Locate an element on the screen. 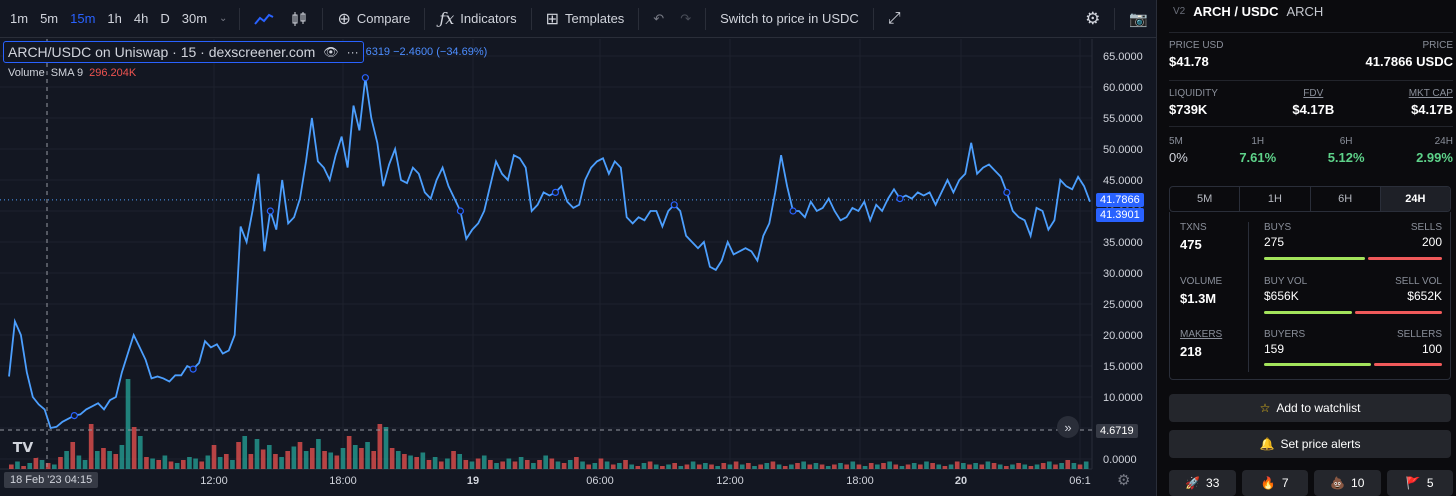  buys-sells-row: BUYS 275 SELLS 200 is located at coordinates (1353, 235).